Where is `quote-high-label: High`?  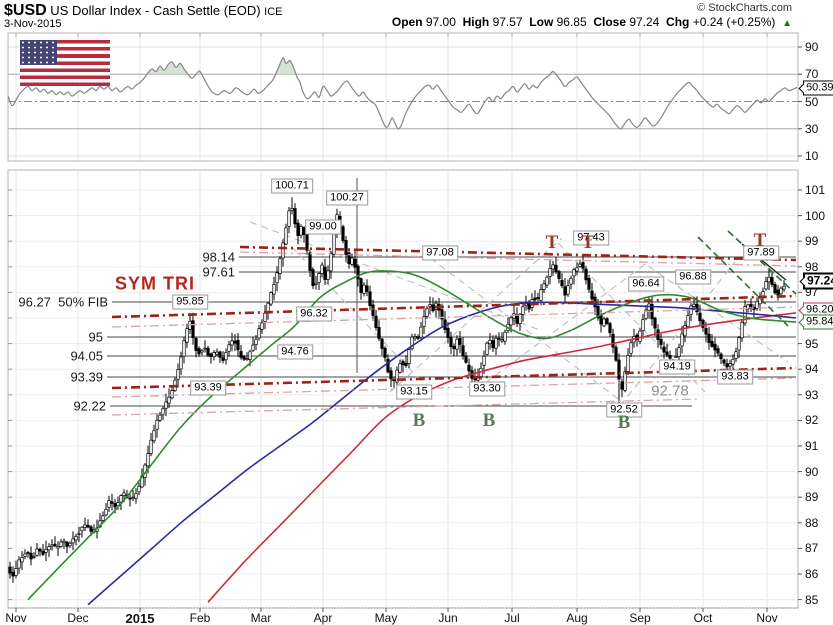 quote-high-label: High is located at coordinates (477, 22).